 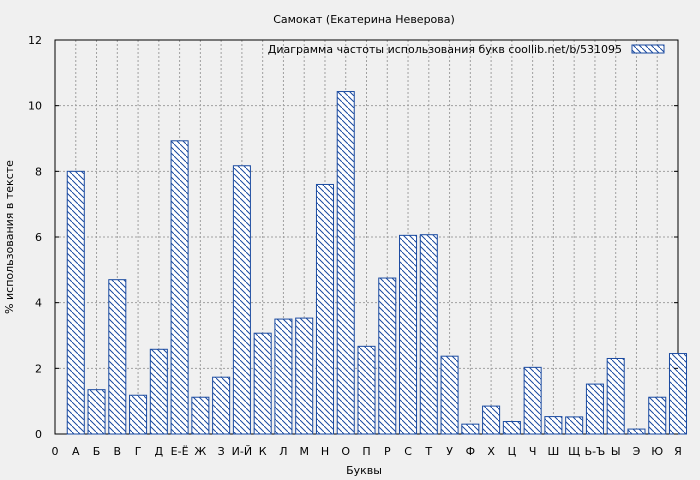 What do you see at coordinates (615, 396) in the screenshot?
I see `bar-Ы` at bounding box center [615, 396].